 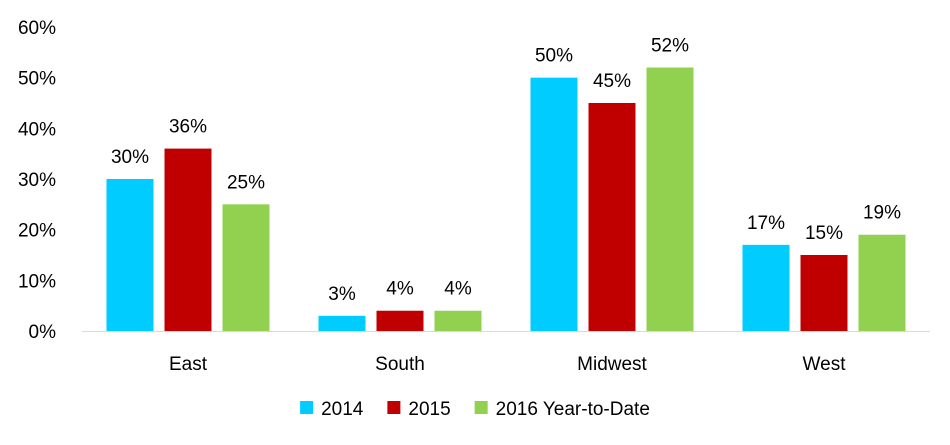 I want to click on legend-label-2016-year-to-date: 2016 Year-to-Date, so click(x=573, y=409).